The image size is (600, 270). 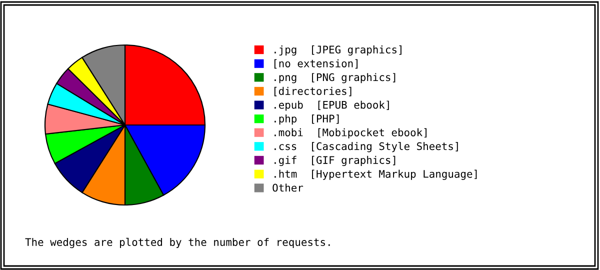 What do you see at coordinates (288, 188) in the screenshot?
I see `legend-label: Other` at bounding box center [288, 188].